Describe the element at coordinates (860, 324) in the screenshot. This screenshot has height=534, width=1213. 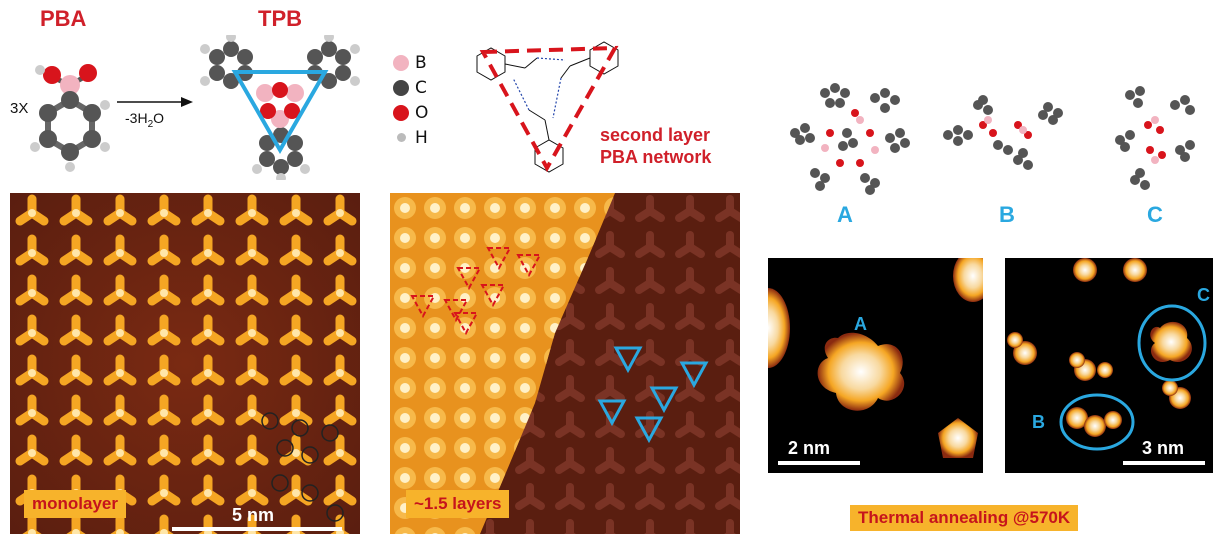
I see `annealing-left-label: A` at that location.